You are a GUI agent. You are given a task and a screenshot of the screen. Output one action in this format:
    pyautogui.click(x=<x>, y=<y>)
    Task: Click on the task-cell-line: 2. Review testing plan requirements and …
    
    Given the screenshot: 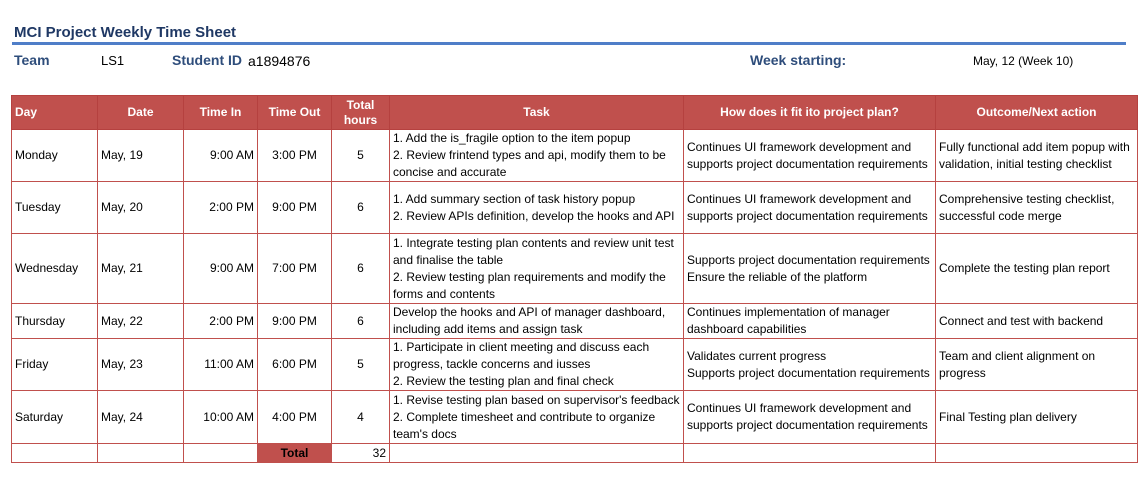 What is the action you would take?
    pyautogui.click(x=529, y=285)
    